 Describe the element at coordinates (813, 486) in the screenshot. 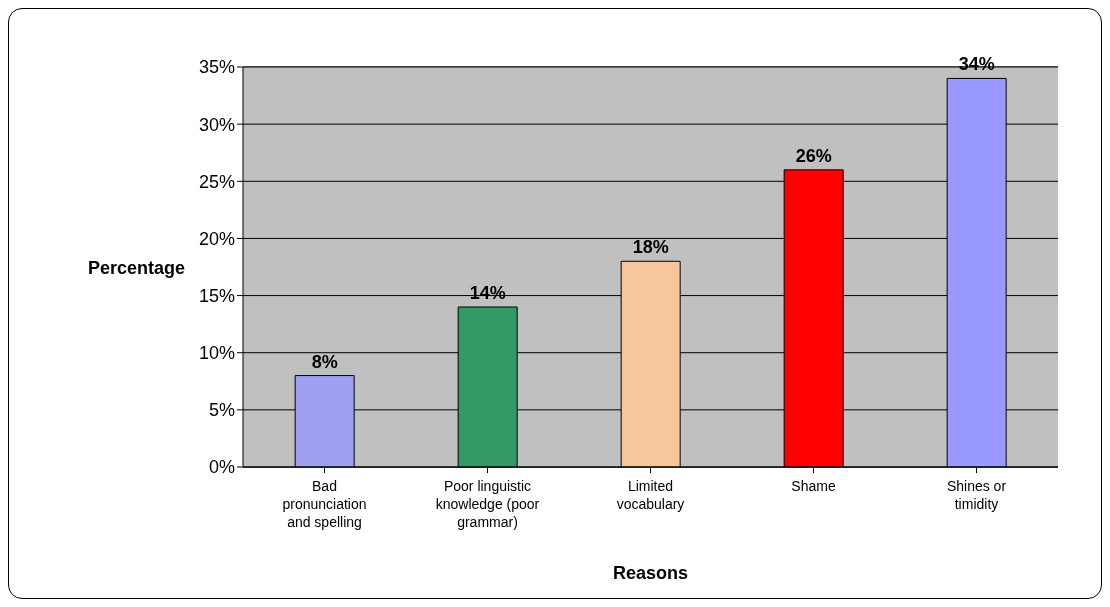

I see `x-tick-label: Shame` at that location.